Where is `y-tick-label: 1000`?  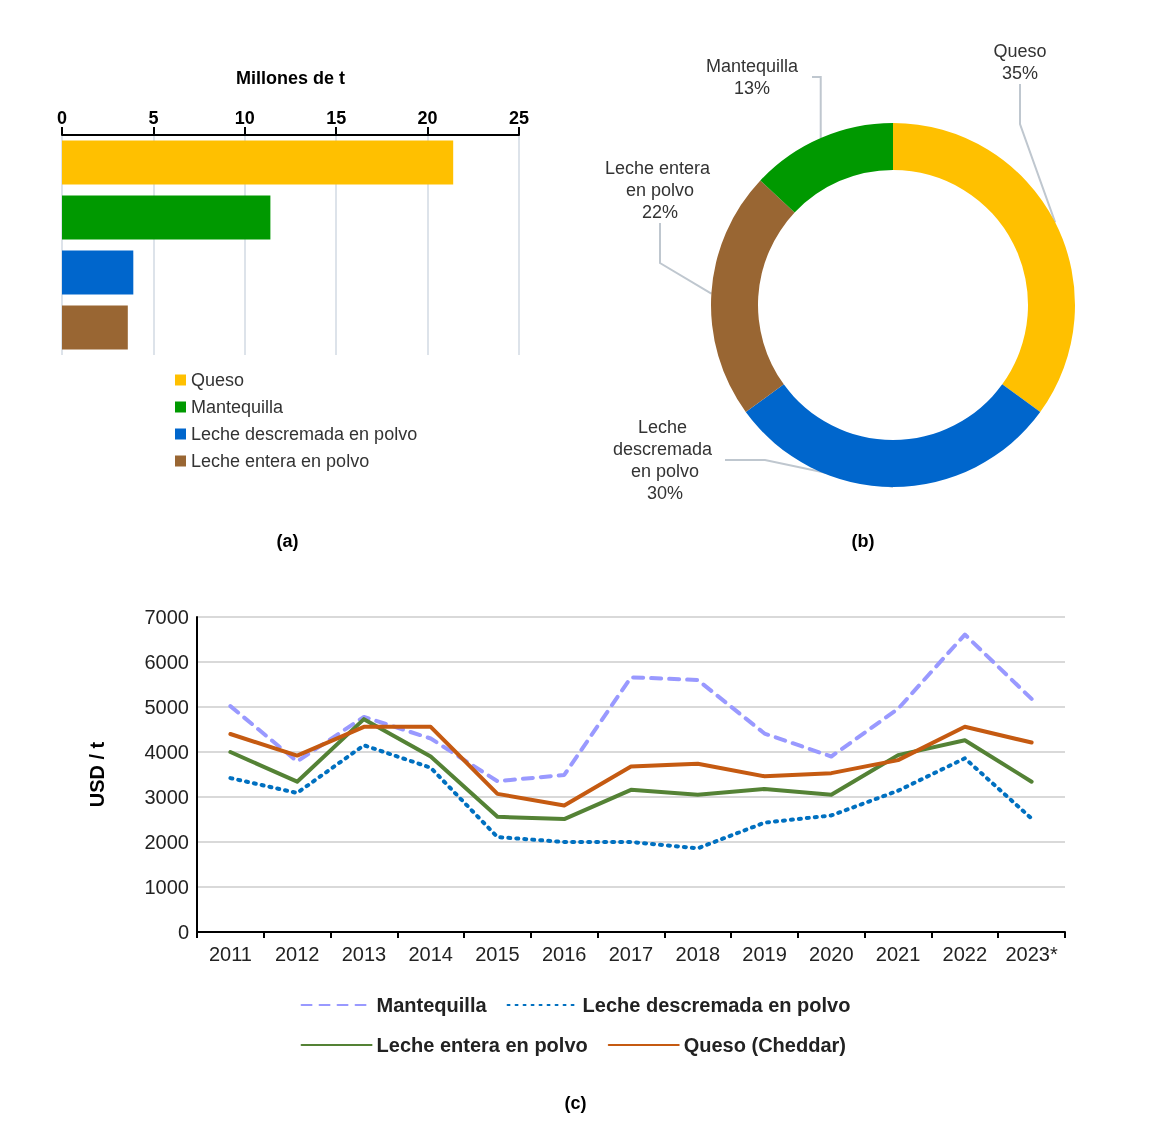
y-tick-label: 1000 is located at coordinates (166, 887).